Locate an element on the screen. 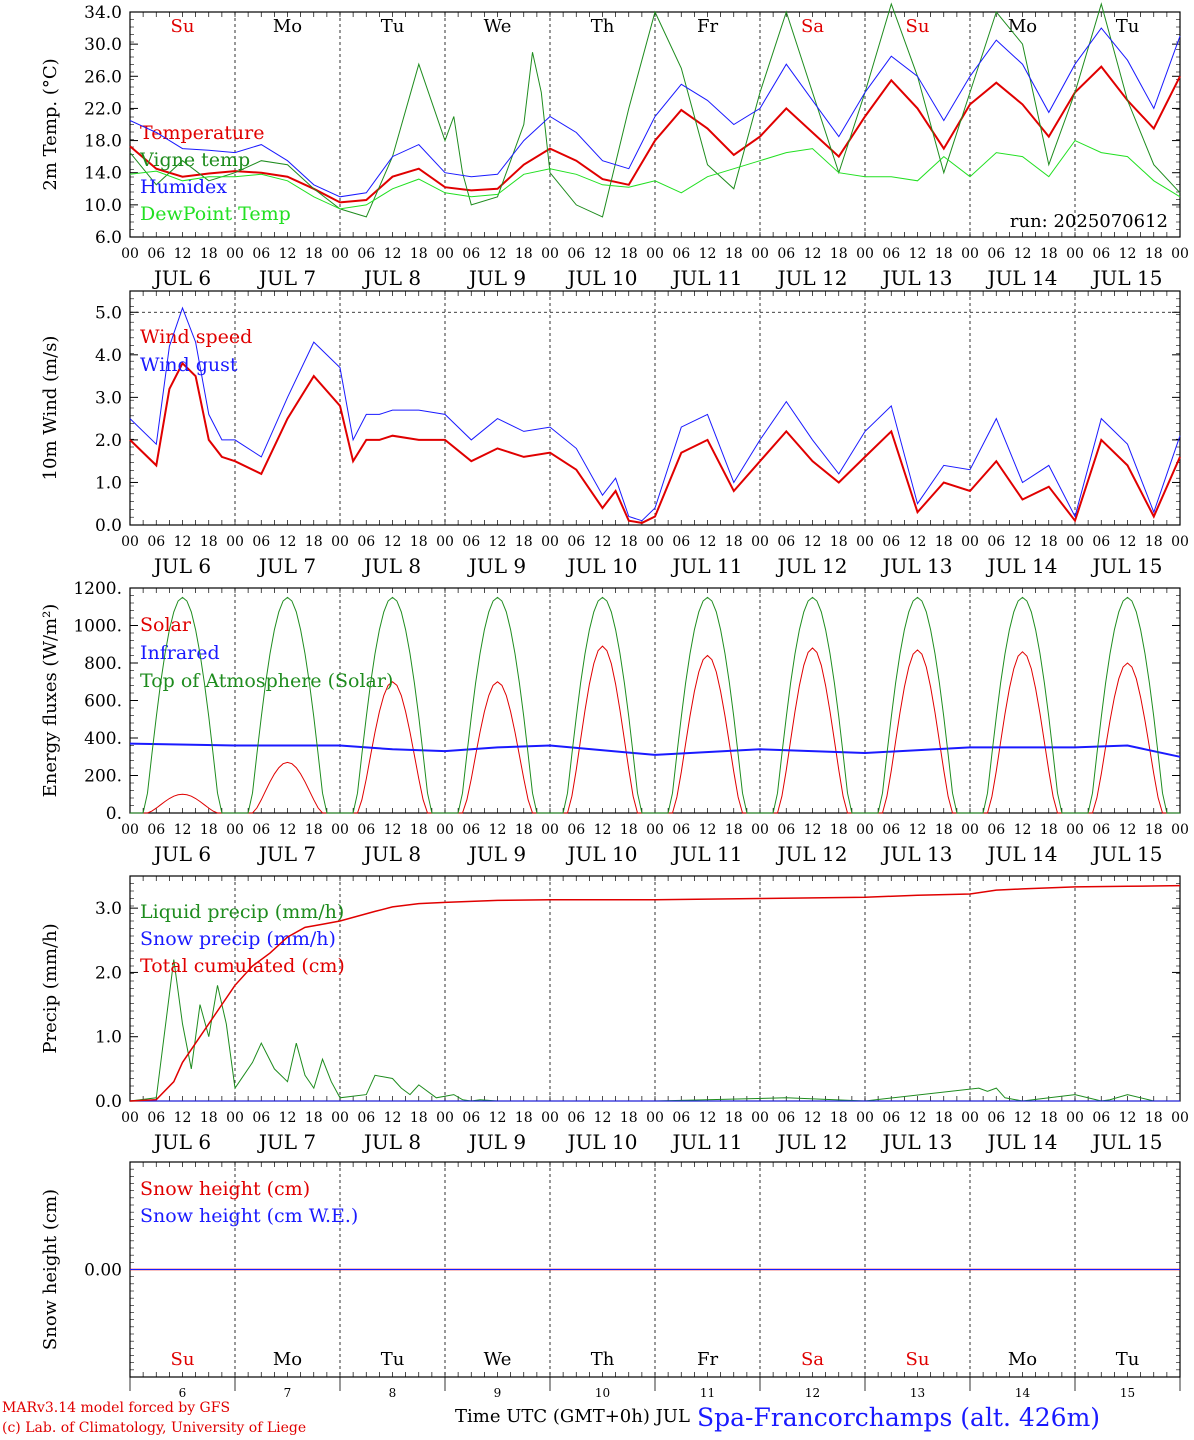 The width and height of the screenshot is (1194, 1440). y-tick-label: 1200. is located at coordinates (97, 589).